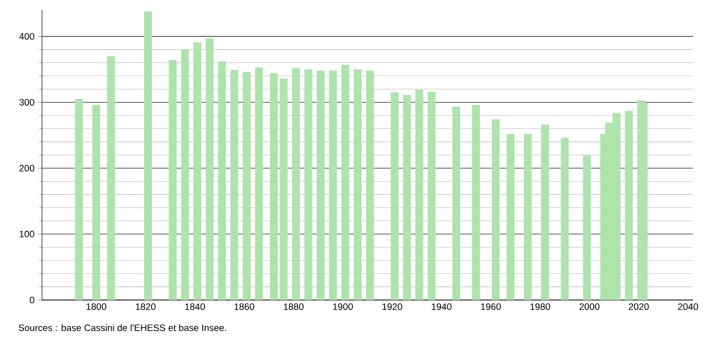 This screenshot has height=340, width=710. I want to click on x-tick-label: 2020, so click(638, 306).